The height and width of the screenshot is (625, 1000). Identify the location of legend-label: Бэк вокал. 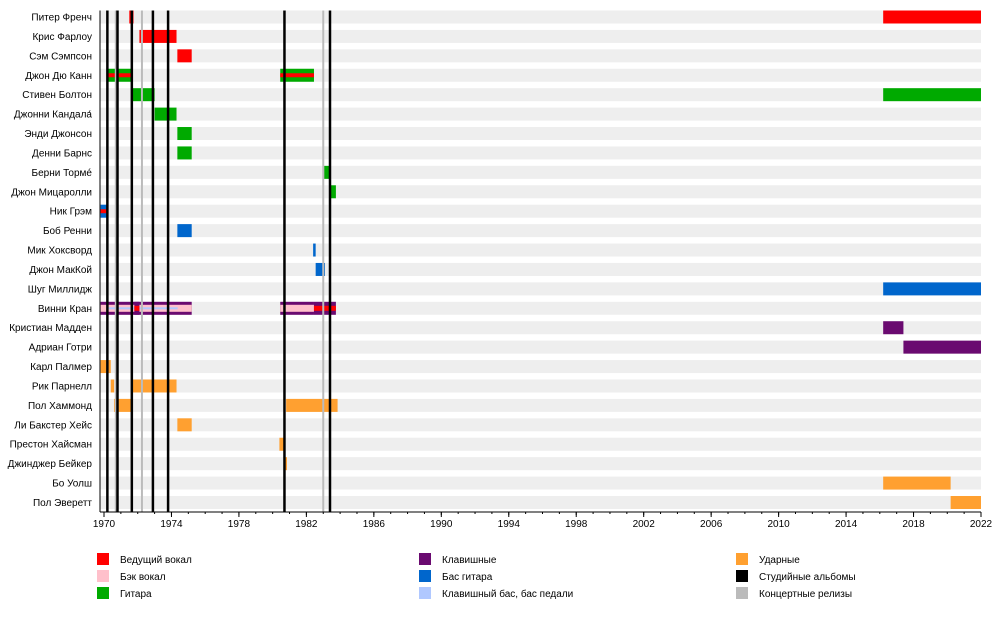
(143, 577).